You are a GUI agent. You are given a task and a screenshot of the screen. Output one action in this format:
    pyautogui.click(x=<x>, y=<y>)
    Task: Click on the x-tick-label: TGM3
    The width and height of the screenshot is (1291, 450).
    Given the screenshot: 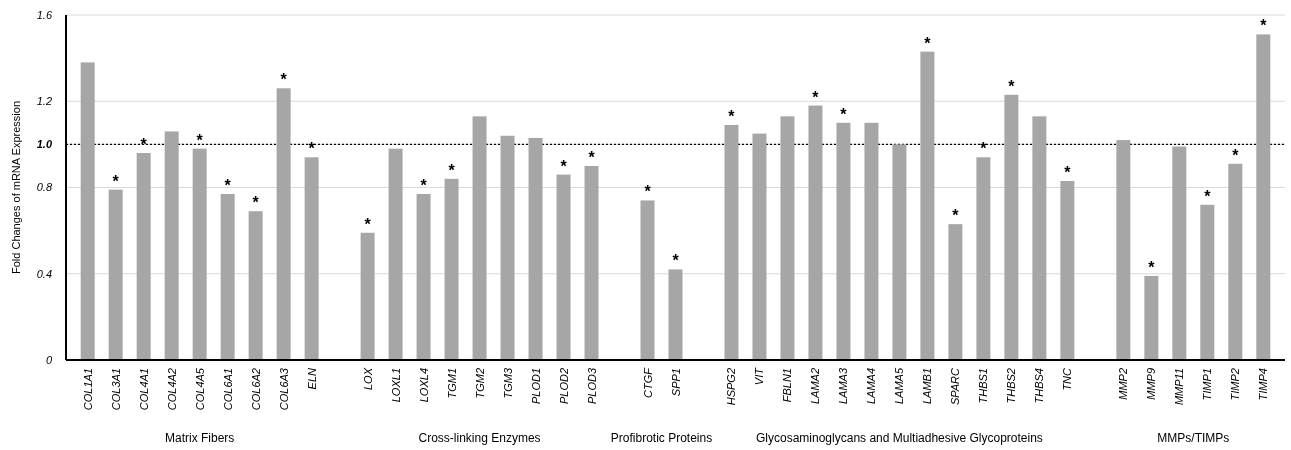 What is the action you would take?
    pyautogui.click(x=507, y=383)
    